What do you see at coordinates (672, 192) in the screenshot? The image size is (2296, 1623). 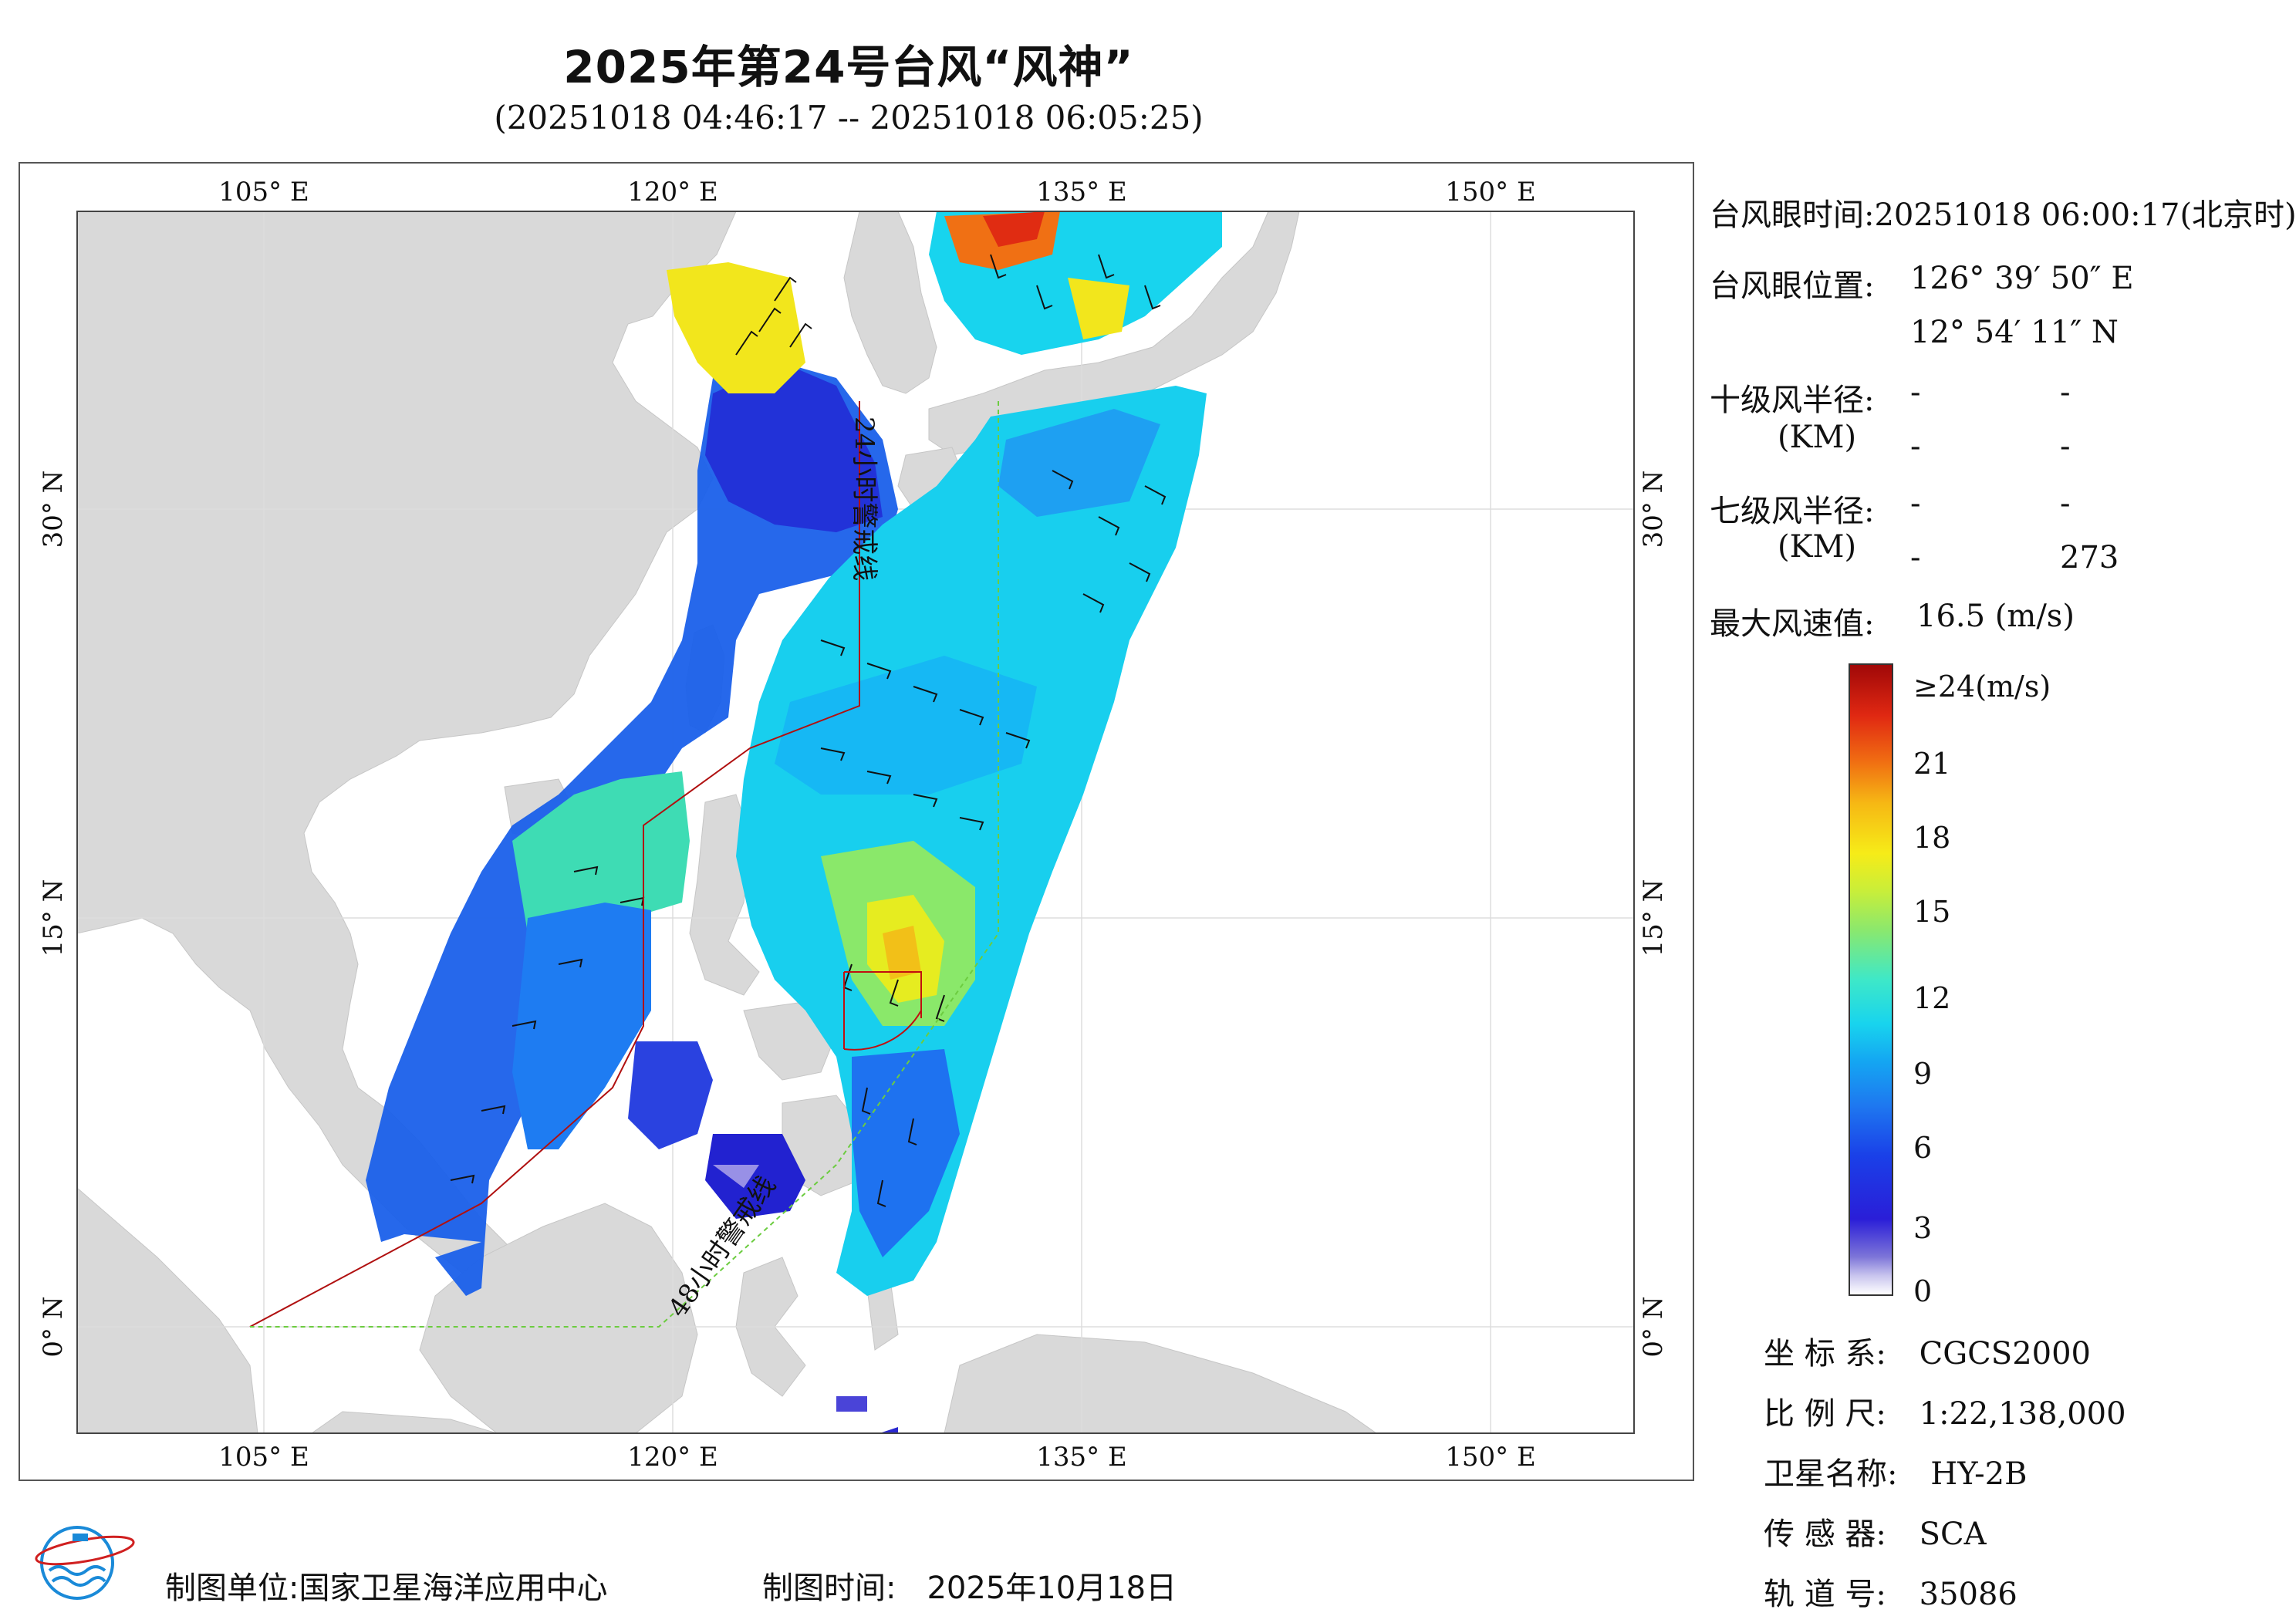 I see `tick-top-120: 120° E` at bounding box center [672, 192].